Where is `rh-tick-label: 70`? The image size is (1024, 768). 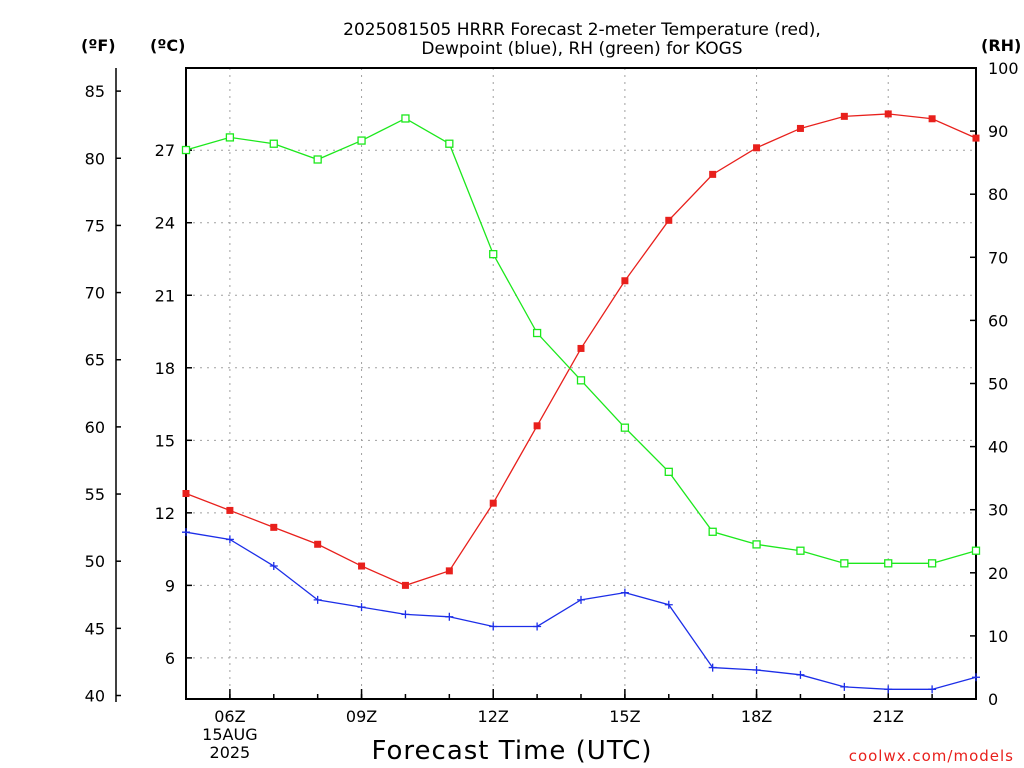 rh-tick-label: 70 is located at coordinates (998, 257).